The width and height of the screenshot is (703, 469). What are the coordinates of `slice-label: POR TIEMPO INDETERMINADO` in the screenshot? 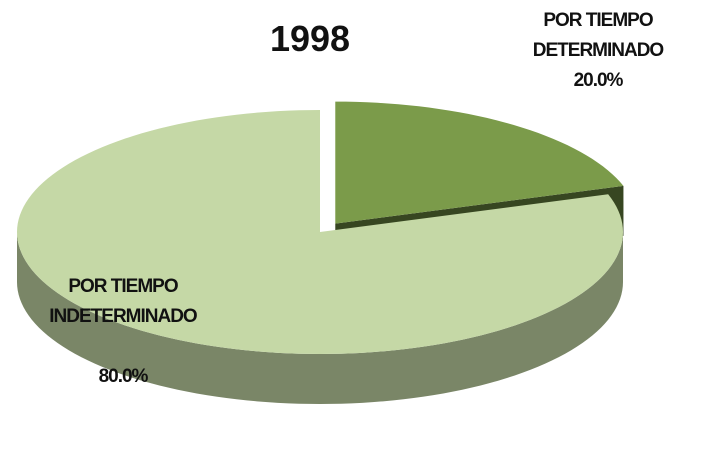 It's located at (123, 301).